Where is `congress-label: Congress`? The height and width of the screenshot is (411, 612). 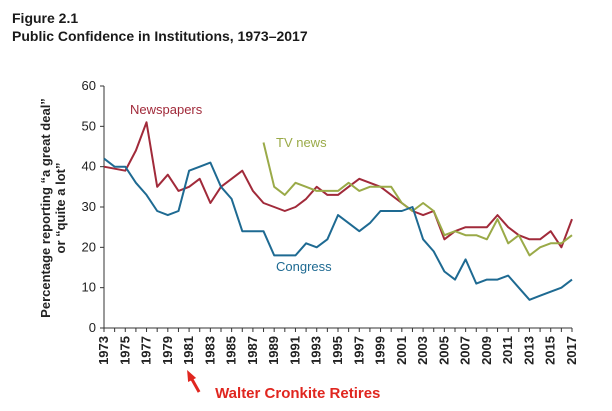
congress-label: Congress is located at coordinates (304, 266).